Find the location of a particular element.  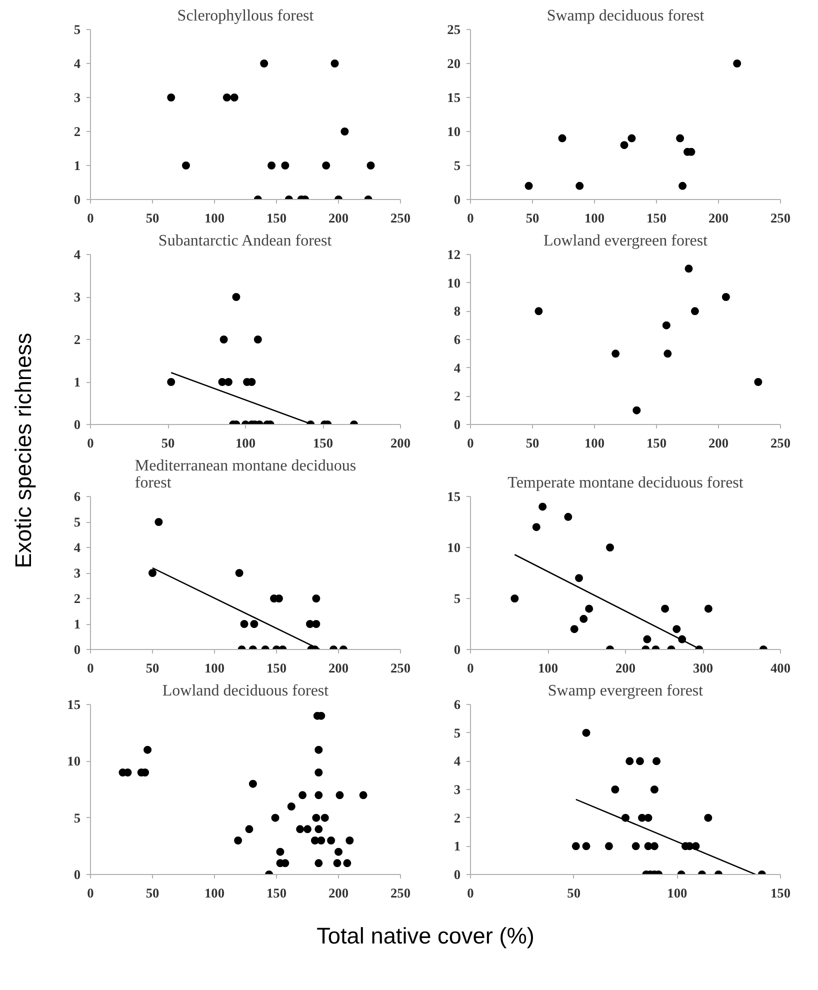

y-tick-label: 6 is located at coordinates (457, 339).